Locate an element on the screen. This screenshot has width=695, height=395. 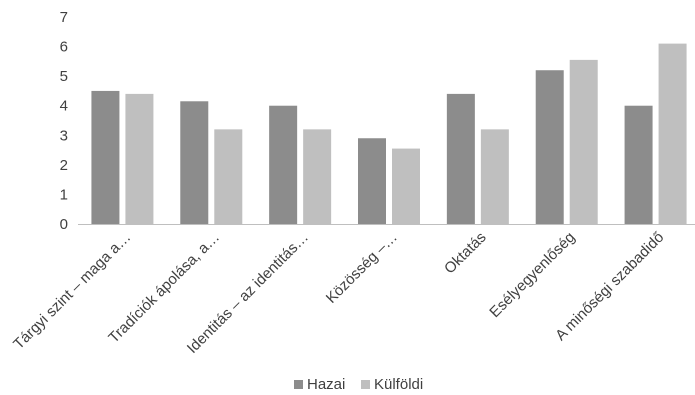
legend-swatch-hazai is located at coordinates (298, 384).